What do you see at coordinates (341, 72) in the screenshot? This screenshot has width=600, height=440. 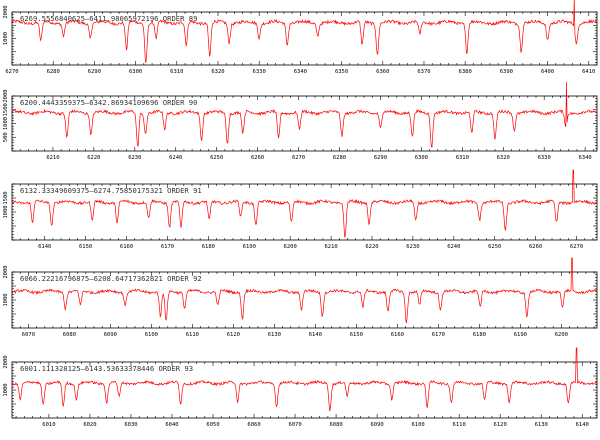 I see `x-tick-label: 6350` at bounding box center [341, 72].